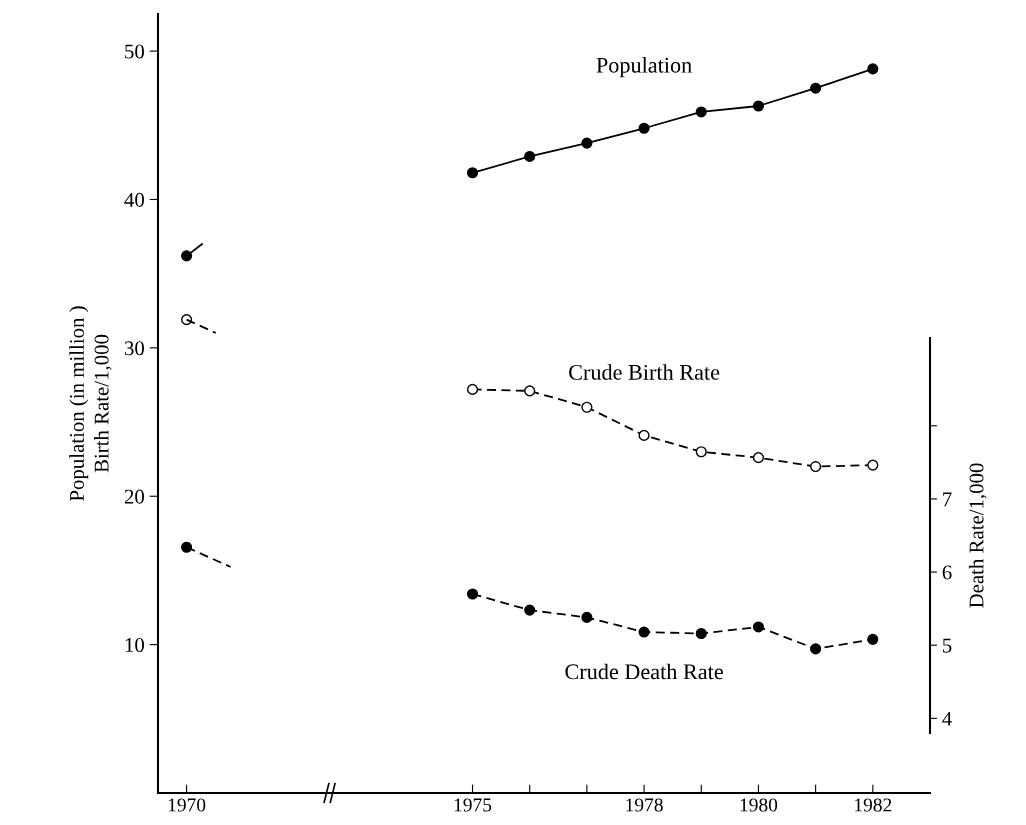 This screenshot has height=825, width=1026. What do you see at coordinates (90, 403) in the screenshot?
I see `y-axis-title: Population (in million ) Birth Rate/1,000` at bounding box center [90, 403].